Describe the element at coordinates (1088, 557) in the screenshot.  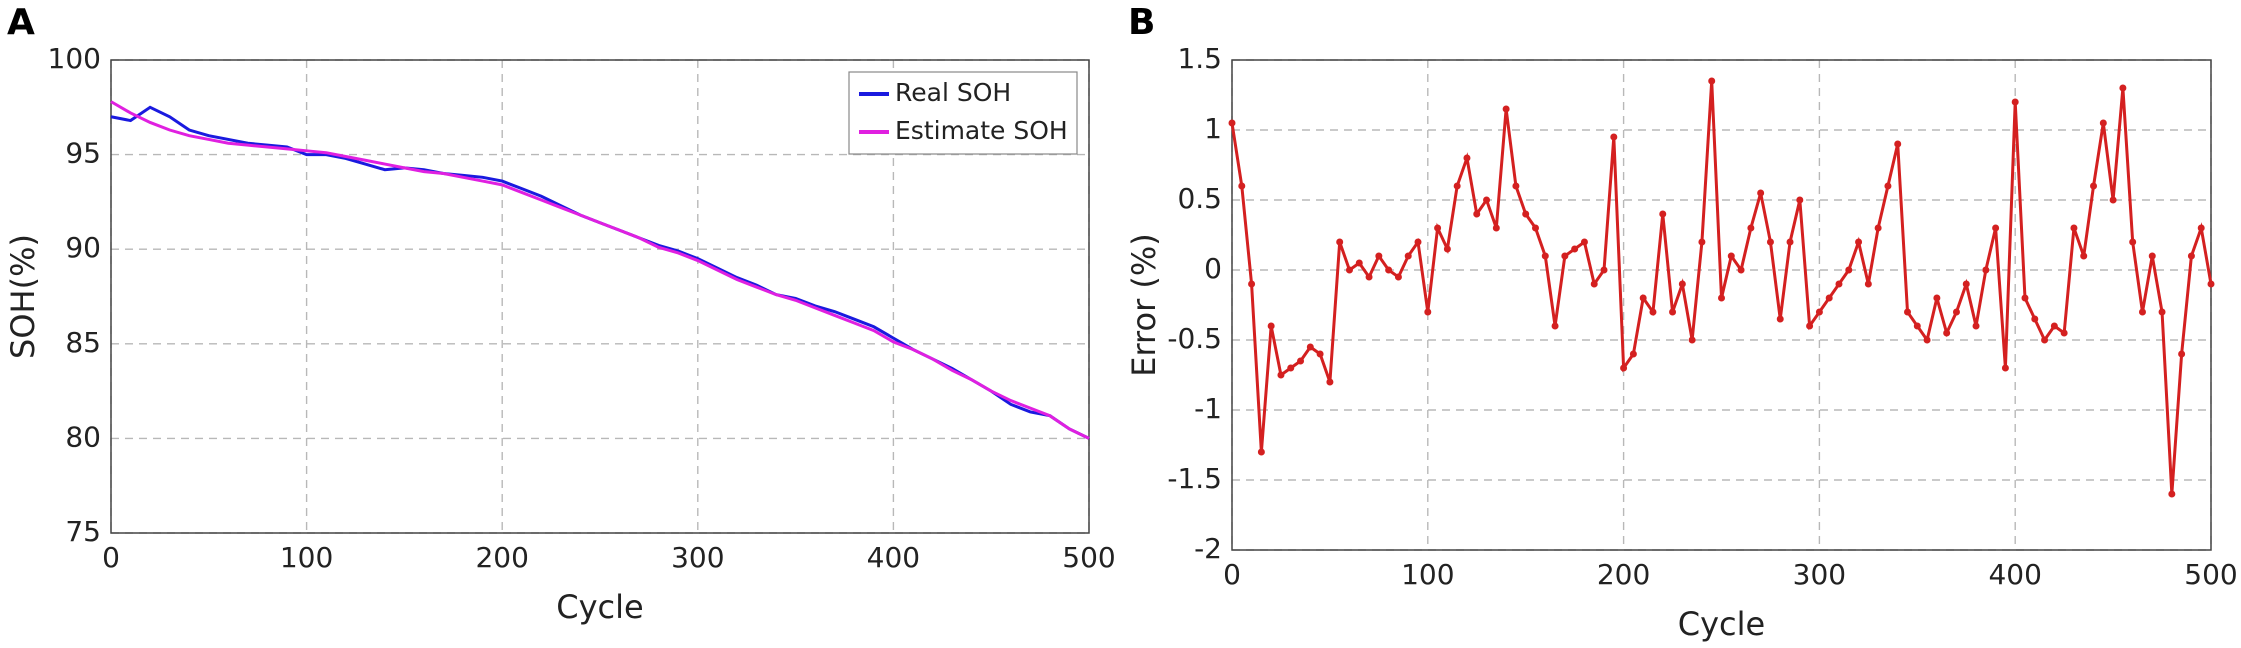
I see `x-tick-label: 500` at that location.